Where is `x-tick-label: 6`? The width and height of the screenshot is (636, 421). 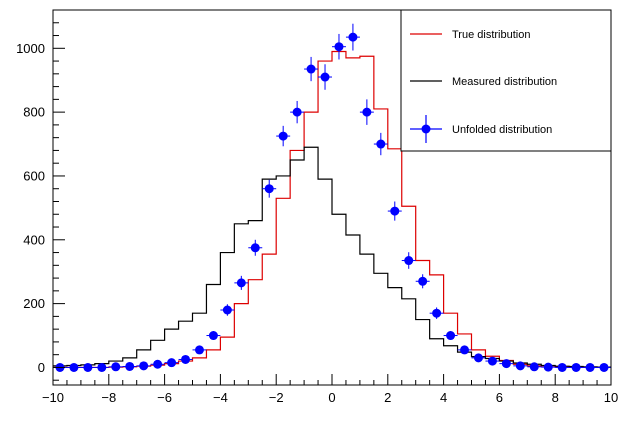 x-tick-label: 6 is located at coordinates (499, 397).